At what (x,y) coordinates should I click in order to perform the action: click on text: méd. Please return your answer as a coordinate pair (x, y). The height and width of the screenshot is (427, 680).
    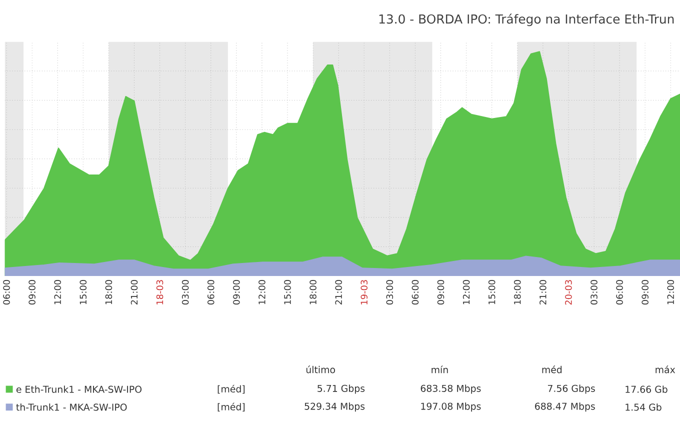
    Looking at the image, I should click on (552, 370).